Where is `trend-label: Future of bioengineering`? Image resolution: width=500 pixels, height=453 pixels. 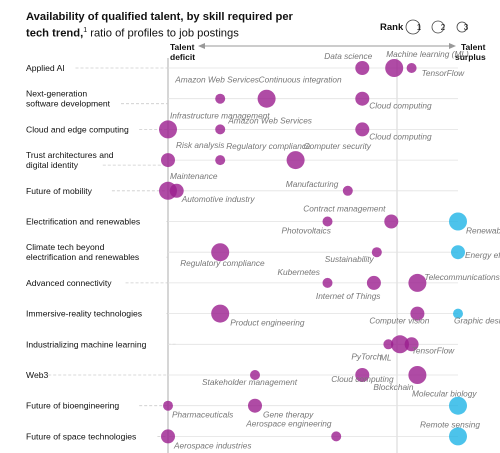
trend-label: Future of bioengineering is located at coordinates (72, 406).